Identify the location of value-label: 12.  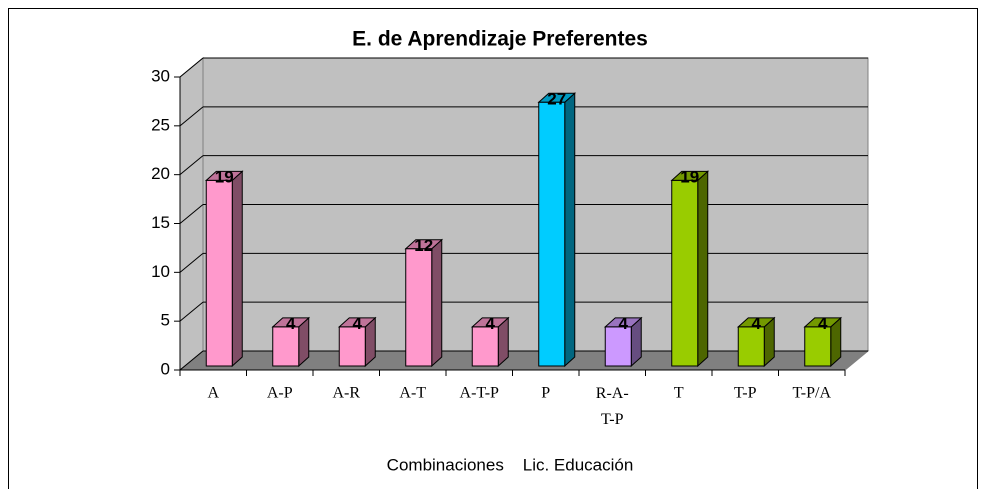
(423, 245).